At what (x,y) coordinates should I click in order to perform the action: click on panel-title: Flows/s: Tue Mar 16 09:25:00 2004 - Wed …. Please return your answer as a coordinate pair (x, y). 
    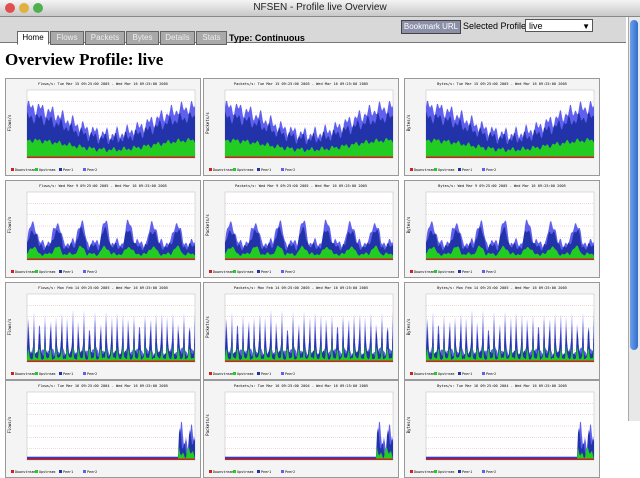
    Looking at the image, I should click on (103, 386).